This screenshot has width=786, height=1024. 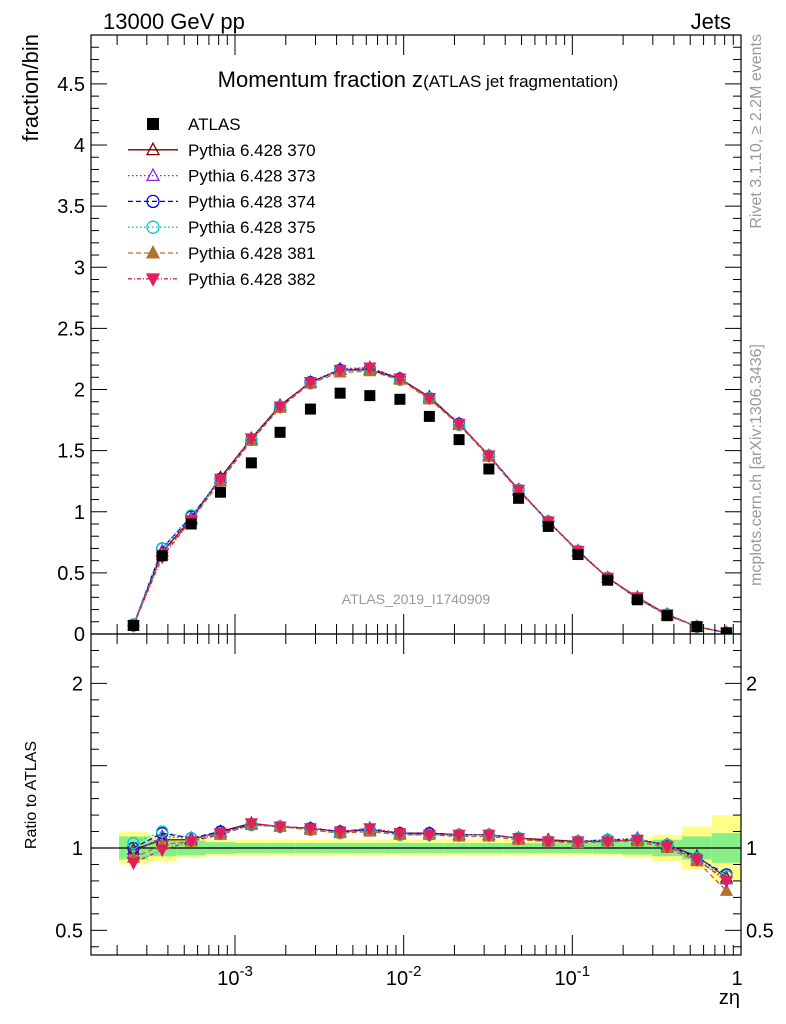 I want to click on y-tick-label: 0, so click(x=79, y=635).